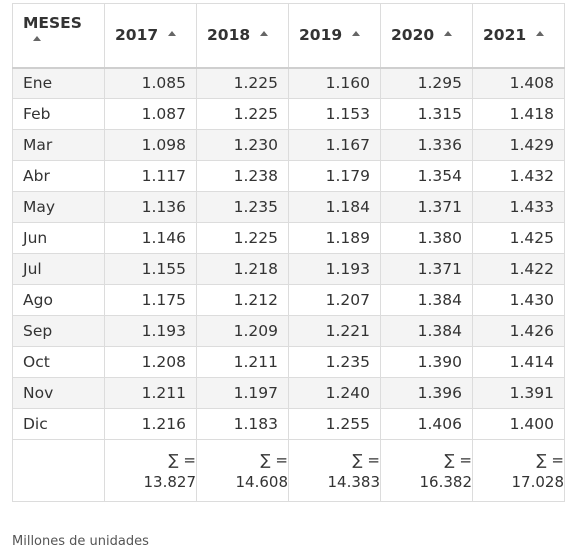 The image size is (584, 551). Describe the element at coordinates (334, 83) in the screenshot. I see `value-cell: 1.160` at that location.